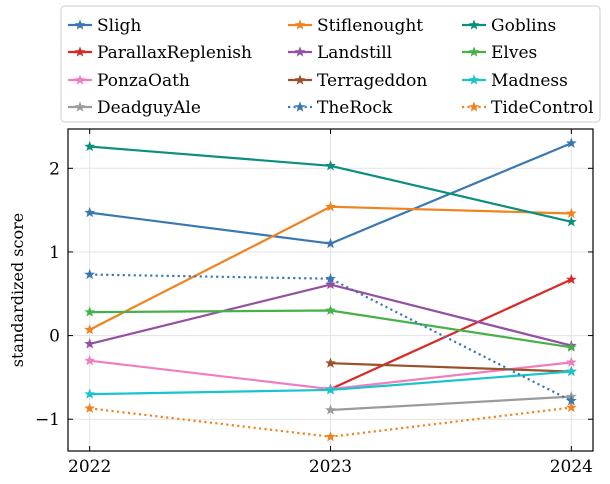  What do you see at coordinates (330, 421) in the screenshot?
I see `series-tidecontrol` at bounding box center [330, 421].